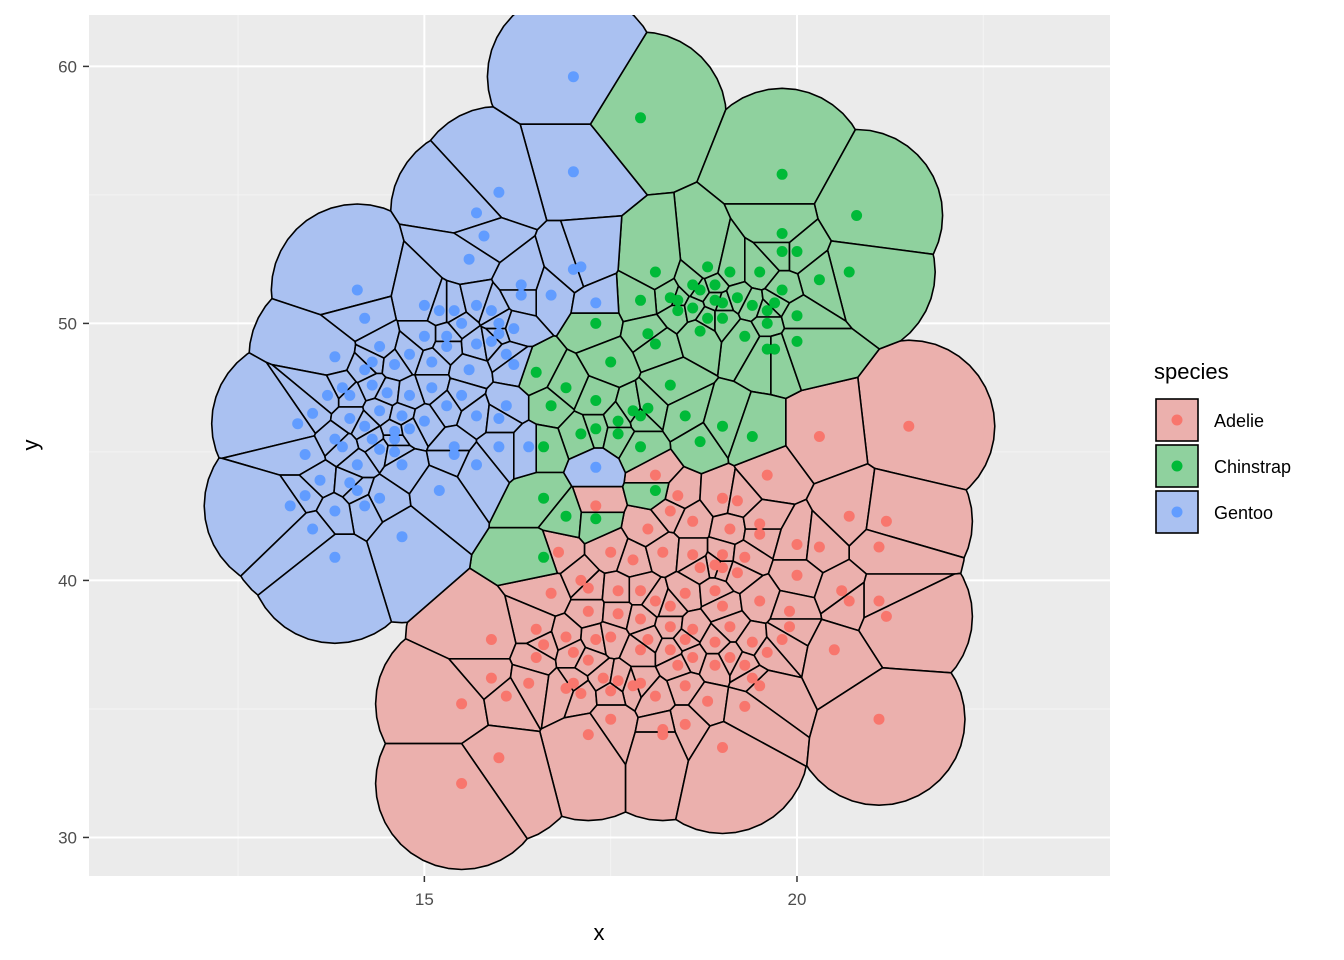  What do you see at coordinates (699, 348) in the screenshot?
I see `voronoi-cell-chinstrap` at bounding box center [699, 348].